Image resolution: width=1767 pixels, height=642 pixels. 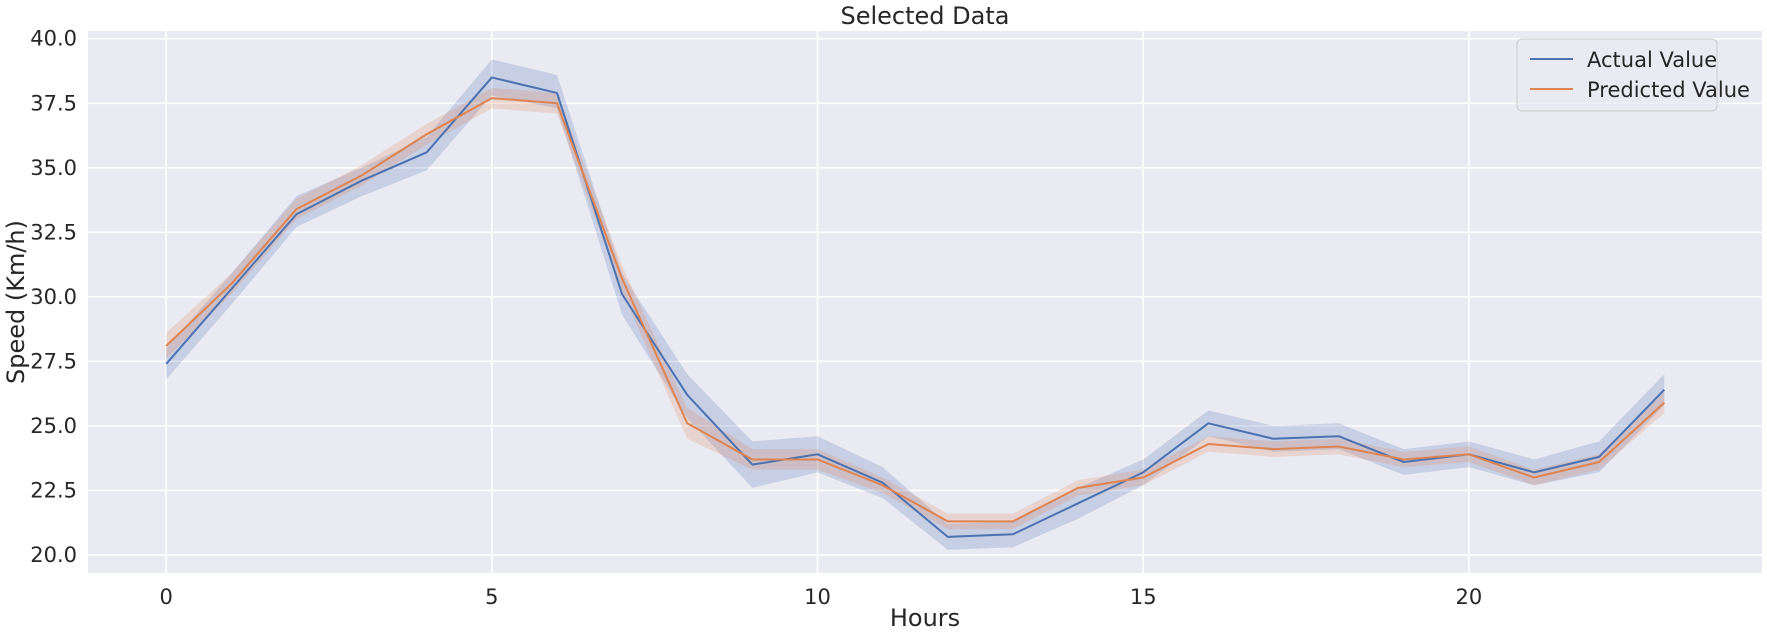 What do you see at coordinates (925, 618) in the screenshot?
I see `x-axis-title: Hours` at bounding box center [925, 618].